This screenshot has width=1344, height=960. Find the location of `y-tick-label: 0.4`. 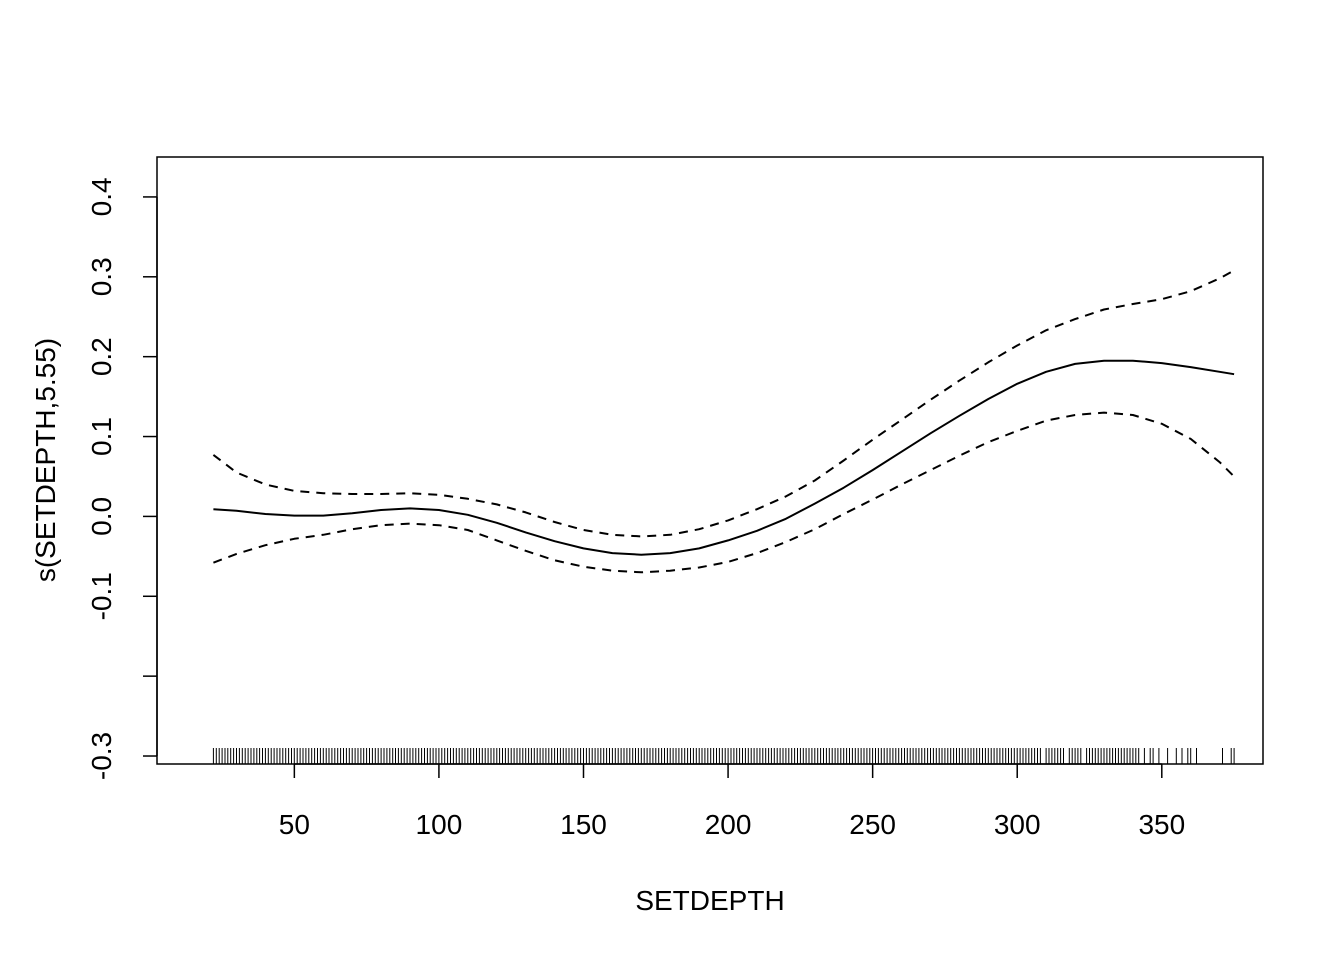

y-tick-label: 0.4 is located at coordinates (101, 196).